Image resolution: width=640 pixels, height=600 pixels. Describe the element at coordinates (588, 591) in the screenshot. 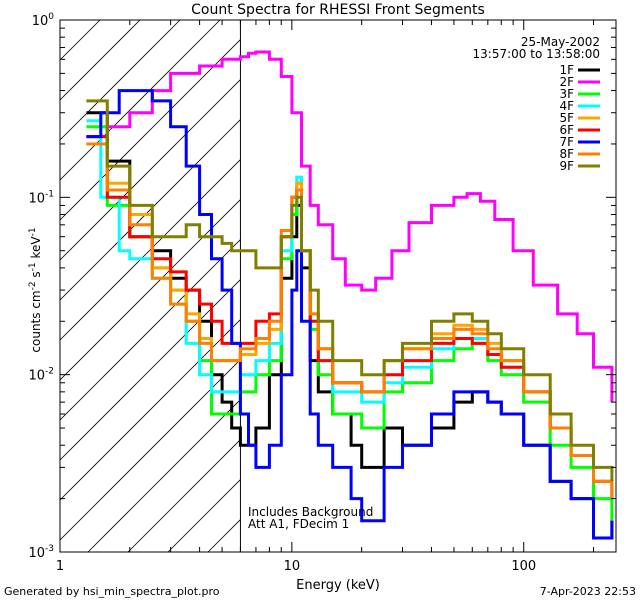

I see `footer-timestamp: 7-Apr-2023 22:53` at that location.